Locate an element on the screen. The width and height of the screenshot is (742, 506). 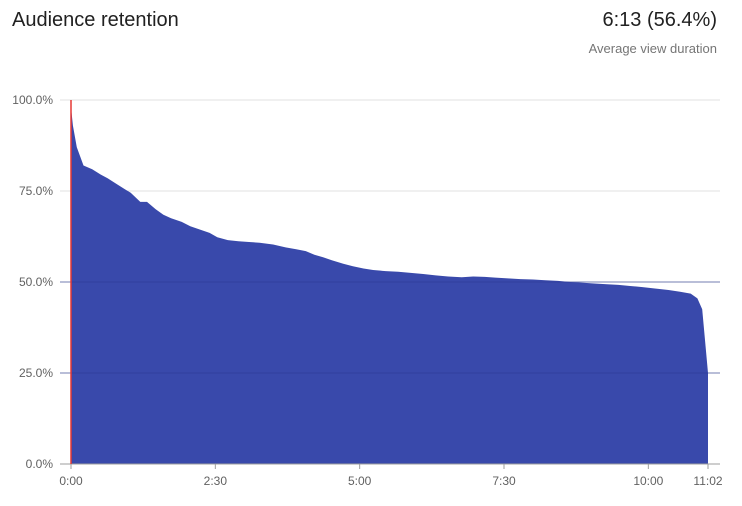
y-tick-label: 0.0% is located at coordinates (40, 464).